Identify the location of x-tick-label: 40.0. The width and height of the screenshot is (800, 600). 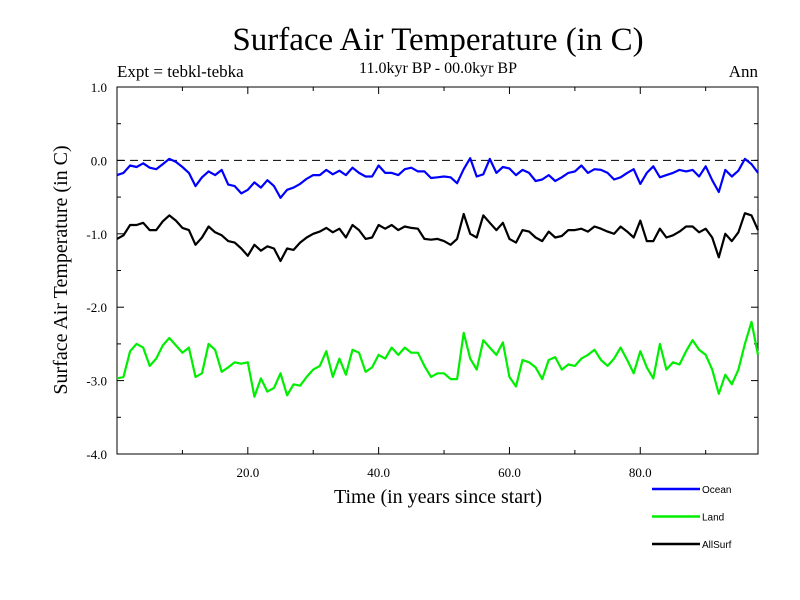
(378, 472).